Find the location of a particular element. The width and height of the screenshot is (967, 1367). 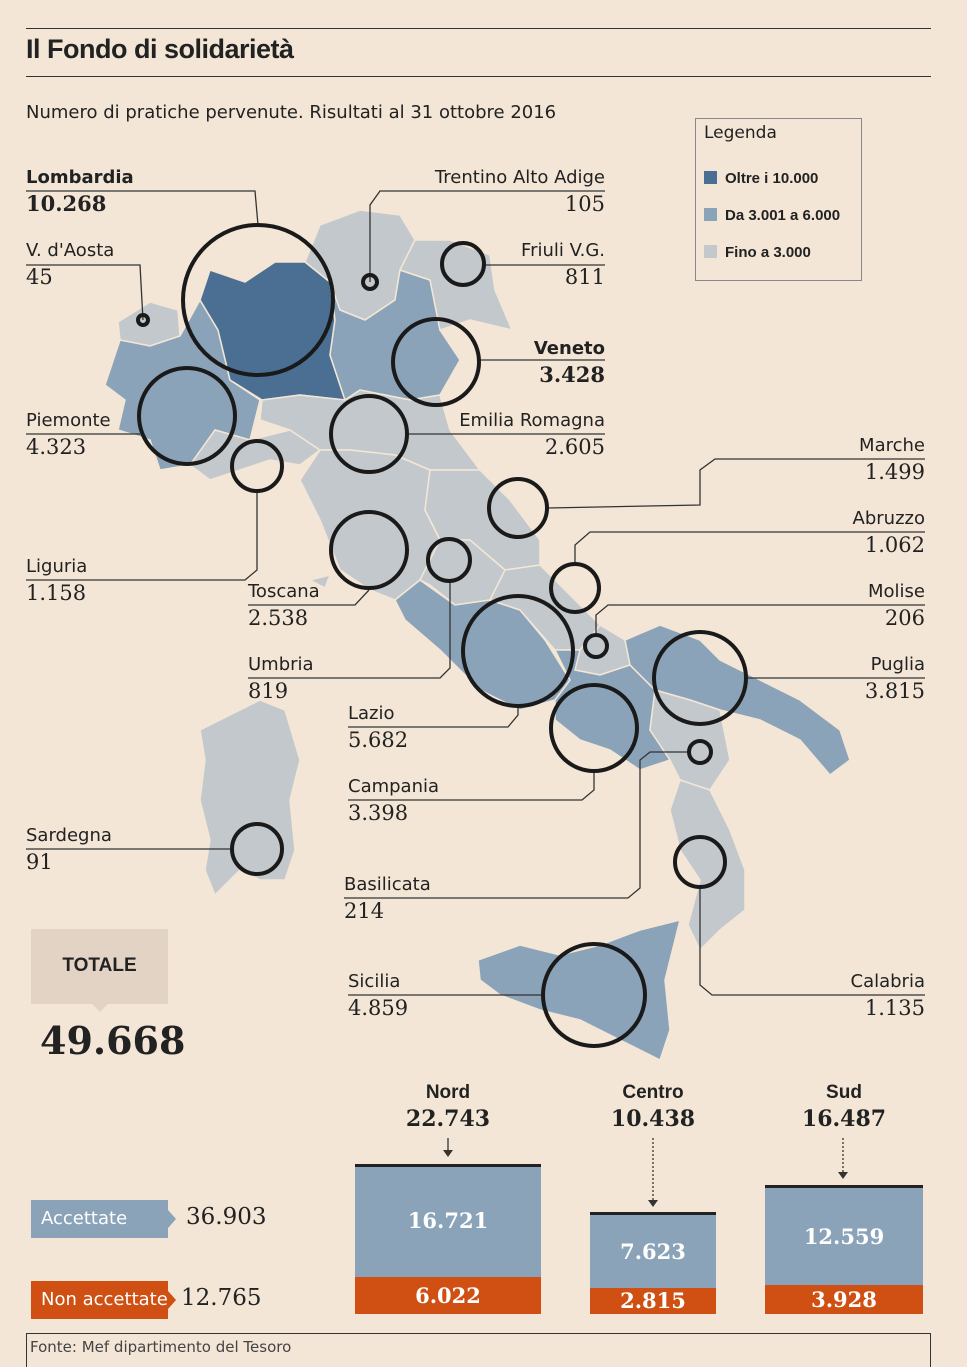

circle-molise is located at coordinates (596, 646).